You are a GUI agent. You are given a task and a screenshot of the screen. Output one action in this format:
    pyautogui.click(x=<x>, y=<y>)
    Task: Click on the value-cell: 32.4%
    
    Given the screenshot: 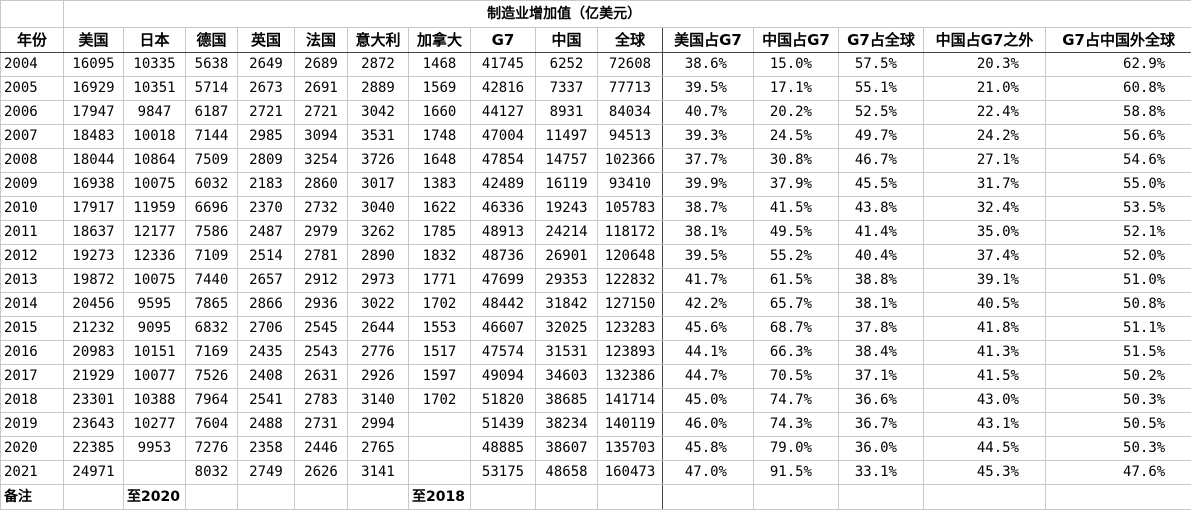 What is the action you would take?
    pyautogui.click(x=985, y=209)
    